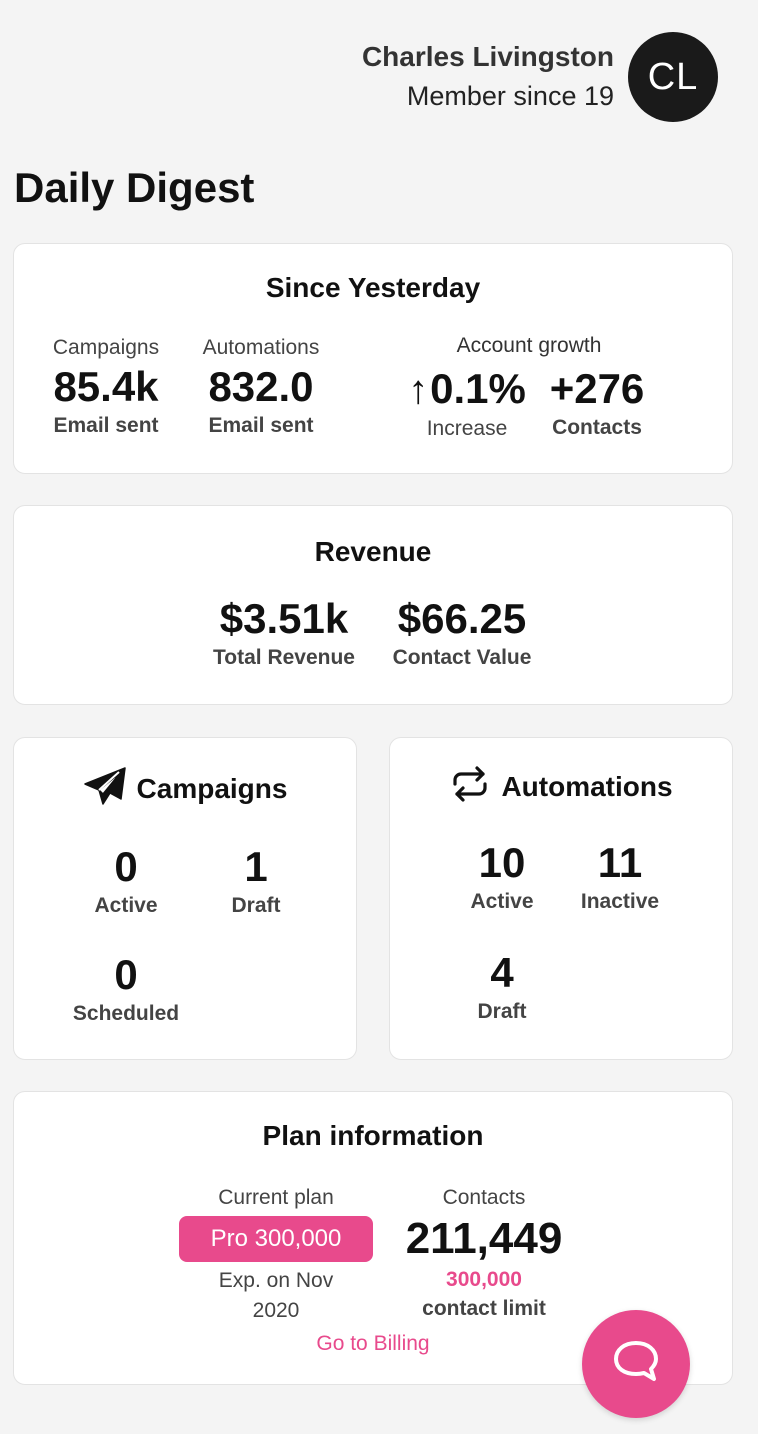  I want to click on contacts-value: 211,449, so click(484, 1238).